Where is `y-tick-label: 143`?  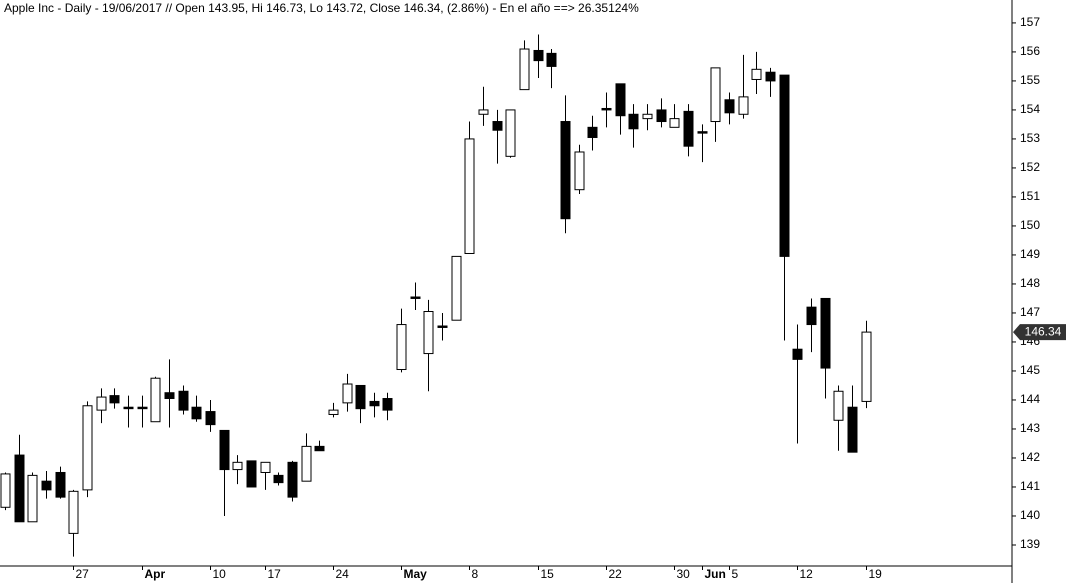 y-tick-label: 143 is located at coordinates (1030, 428).